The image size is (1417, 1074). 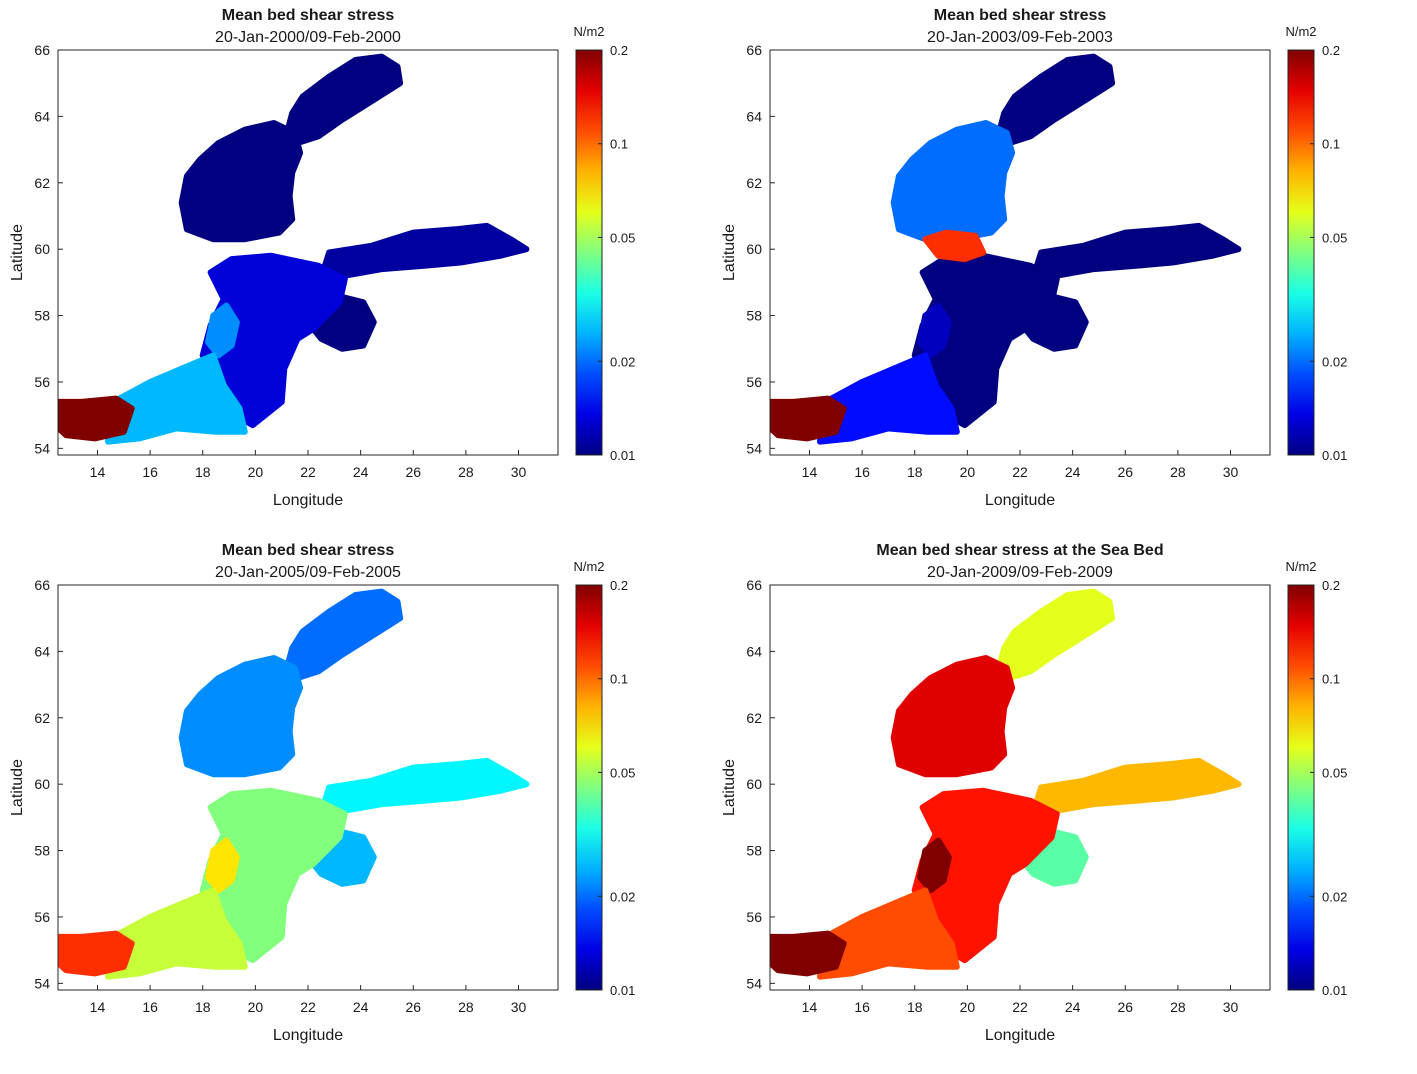 I want to click on region-aland-sea, so click(x=954, y=246).